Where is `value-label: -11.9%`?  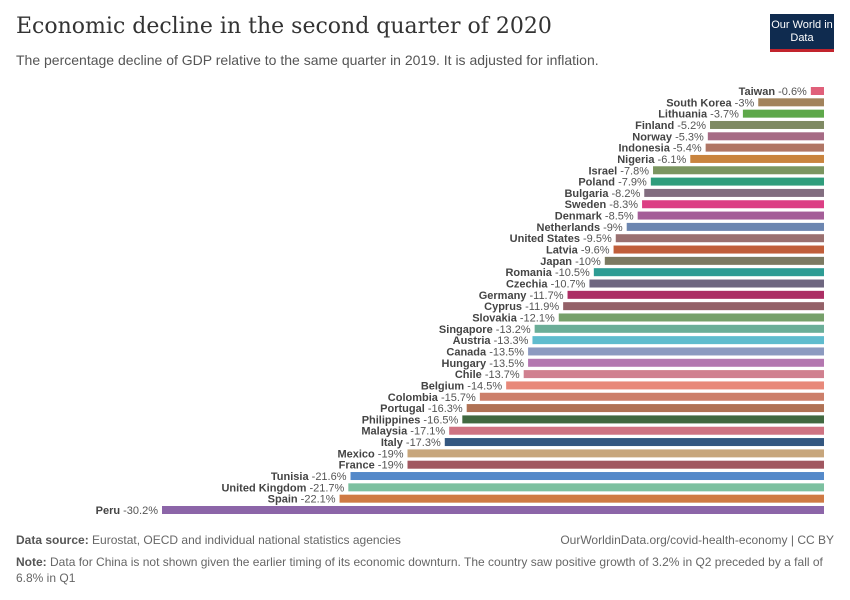 value-label: -11.9% is located at coordinates (540, 307).